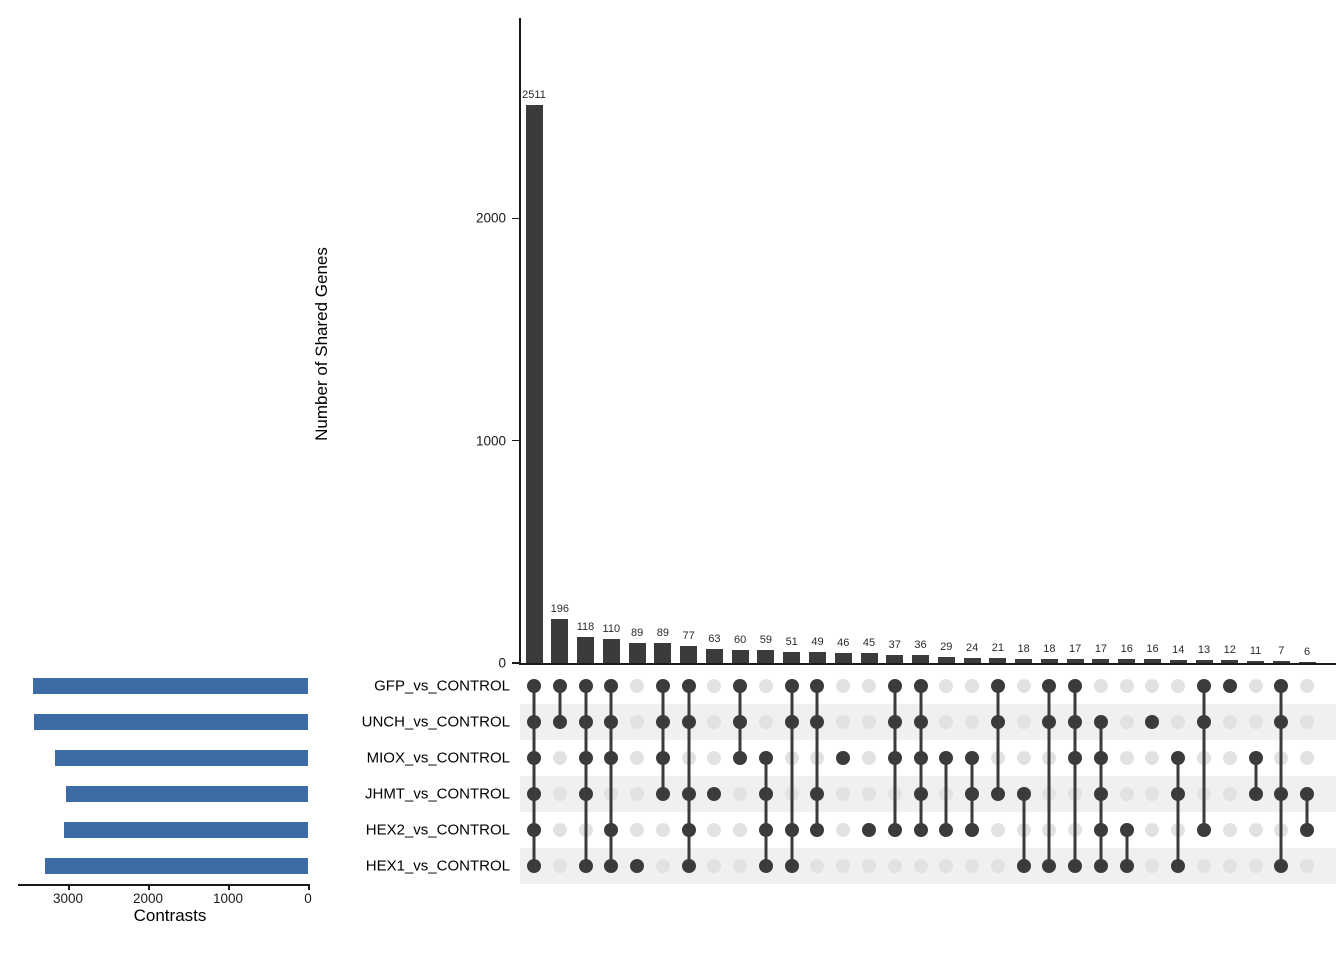 This screenshot has width=1344, height=960. I want to click on y-axis-tick-label: 2000, so click(490, 218).